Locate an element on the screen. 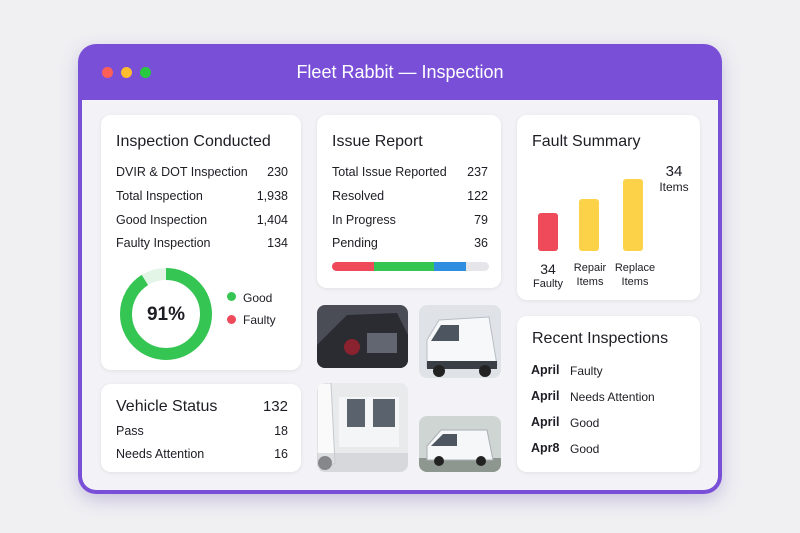 Image resolution: width=800 pixels, height=533 pixels. bar-label: Repair Items is located at coordinates (590, 275).